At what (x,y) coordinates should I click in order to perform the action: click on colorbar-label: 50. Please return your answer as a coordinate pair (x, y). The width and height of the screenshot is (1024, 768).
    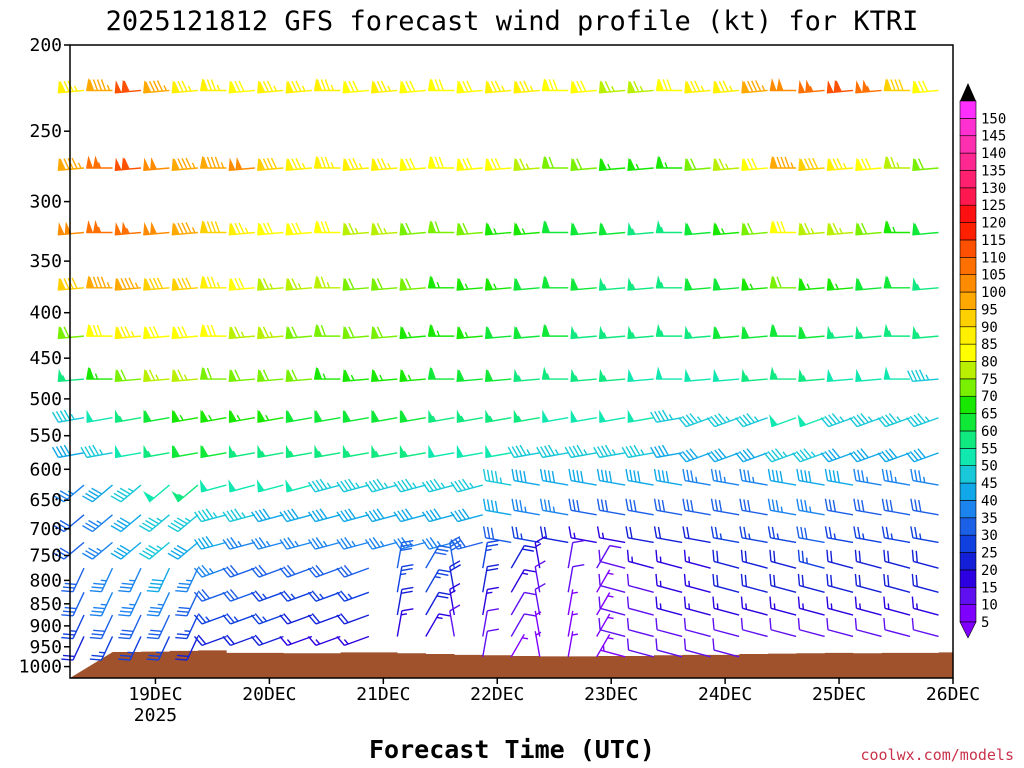
    Looking at the image, I should click on (989, 467).